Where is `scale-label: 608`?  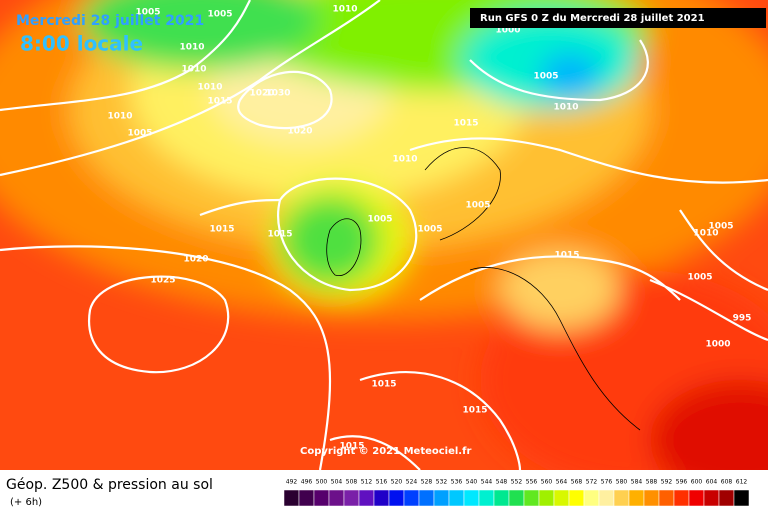
scale-label: 608 is located at coordinates (727, 482).